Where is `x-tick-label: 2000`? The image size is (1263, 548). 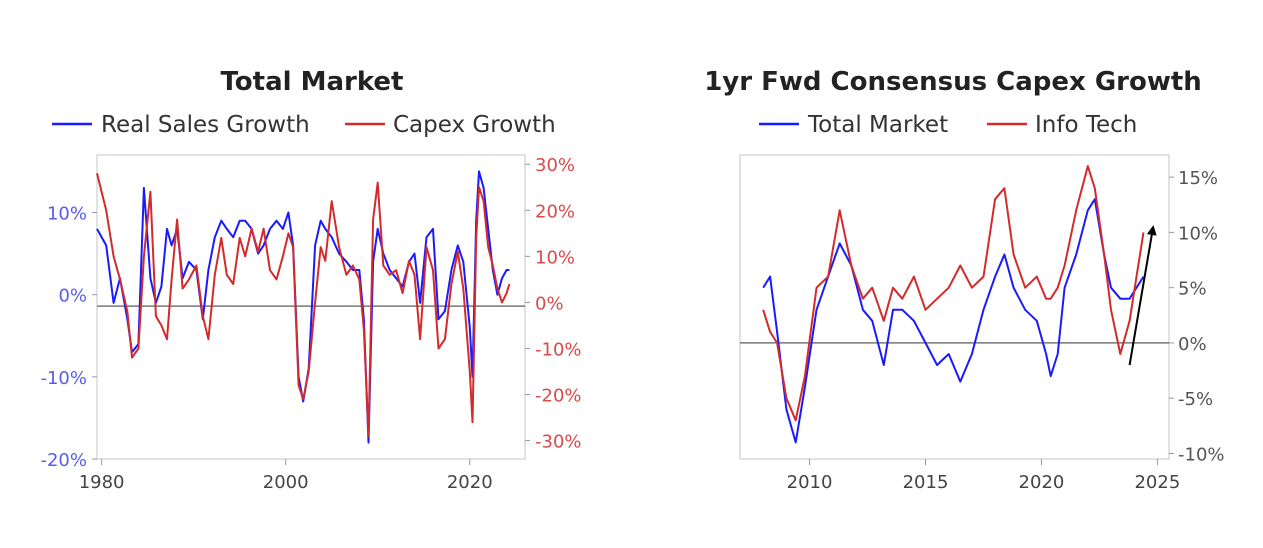
x-tick-label: 2000 is located at coordinates (286, 482).